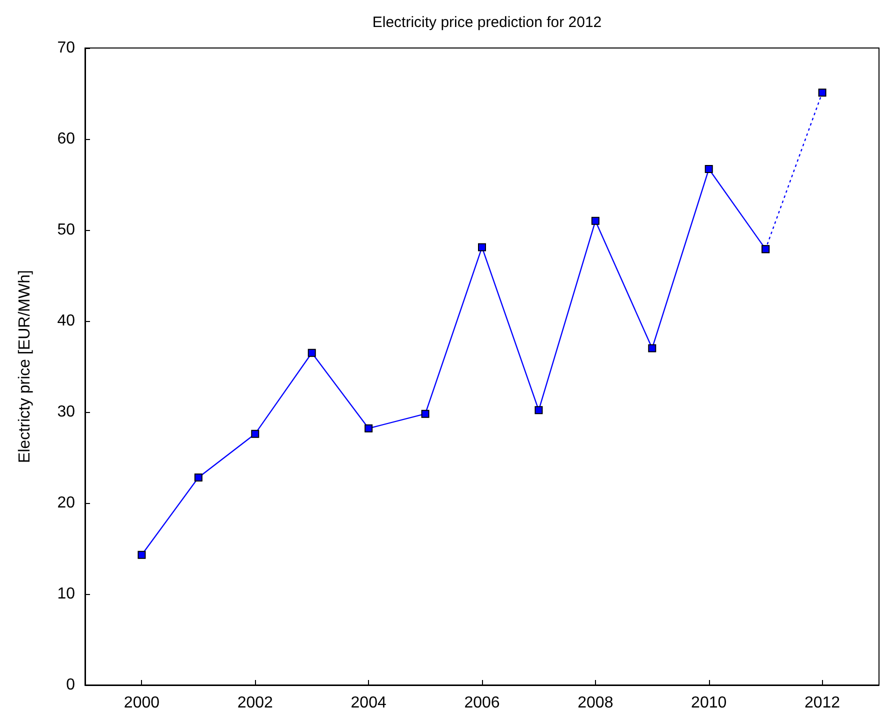  What do you see at coordinates (66, 321) in the screenshot?
I see `y-tick-label: 40` at bounding box center [66, 321].